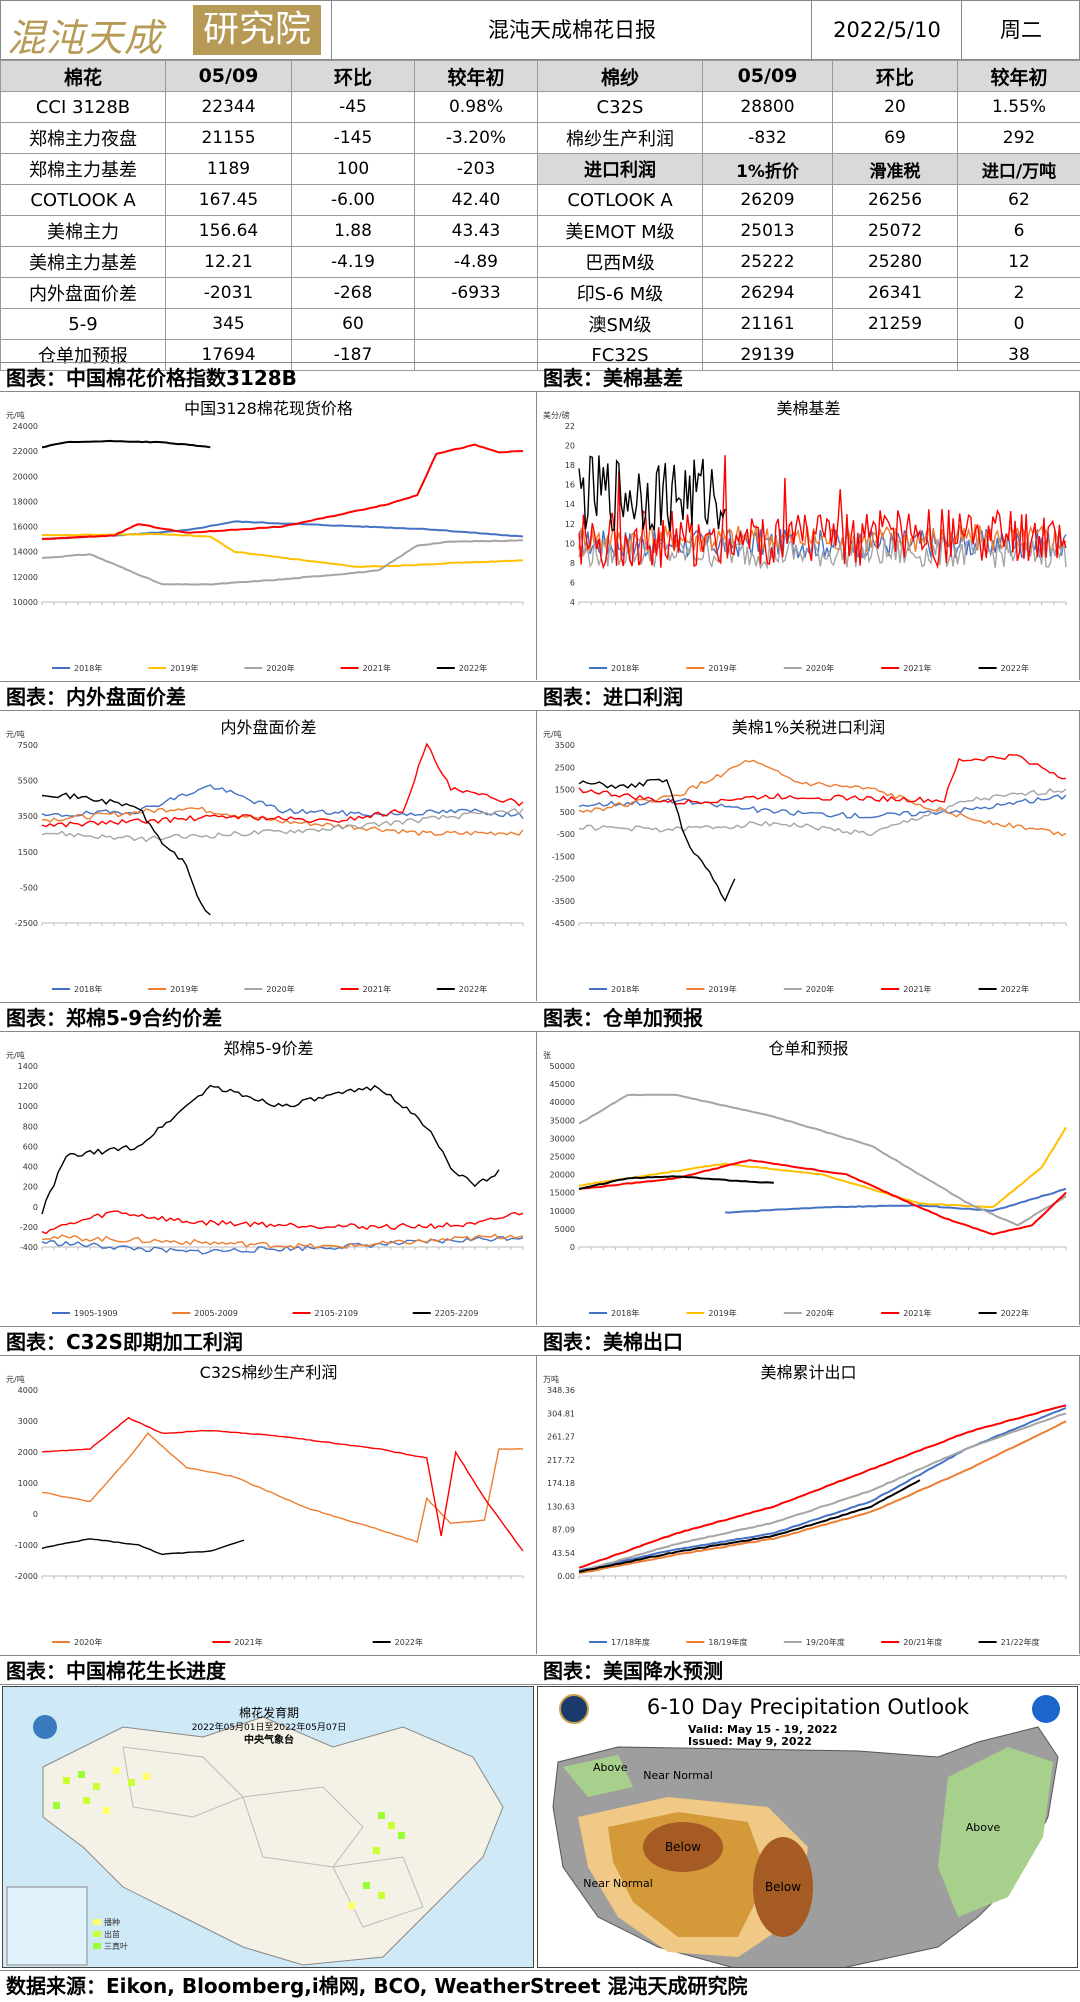 The image size is (1080, 2002). What do you see at coordinates (768, 200) in the screenshot?
I see `table-row-cell: 26209` at bounding box center [768, 200].